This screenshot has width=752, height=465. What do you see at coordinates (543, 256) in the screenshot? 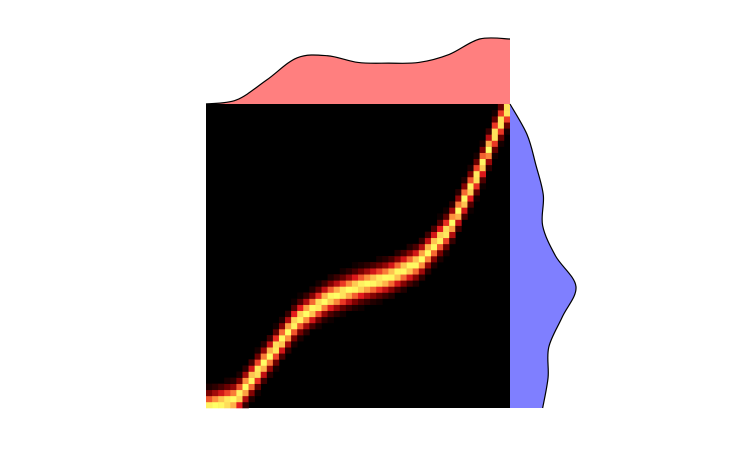
I see `marginal-y-outline` at bounding box center [543, 256].